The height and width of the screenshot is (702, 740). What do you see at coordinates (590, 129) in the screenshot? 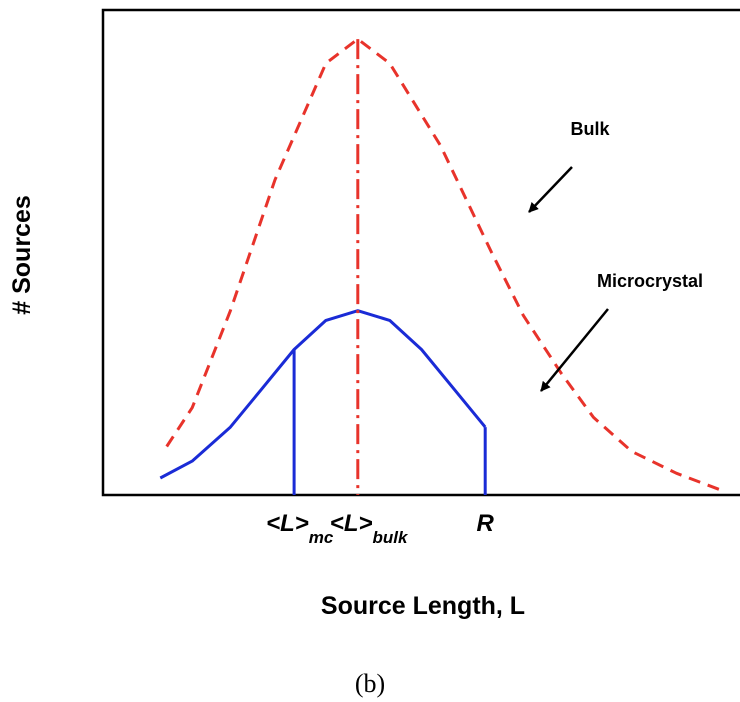
I see `annotation-bulk-label: Bulk` at bounding box center [590, 129].